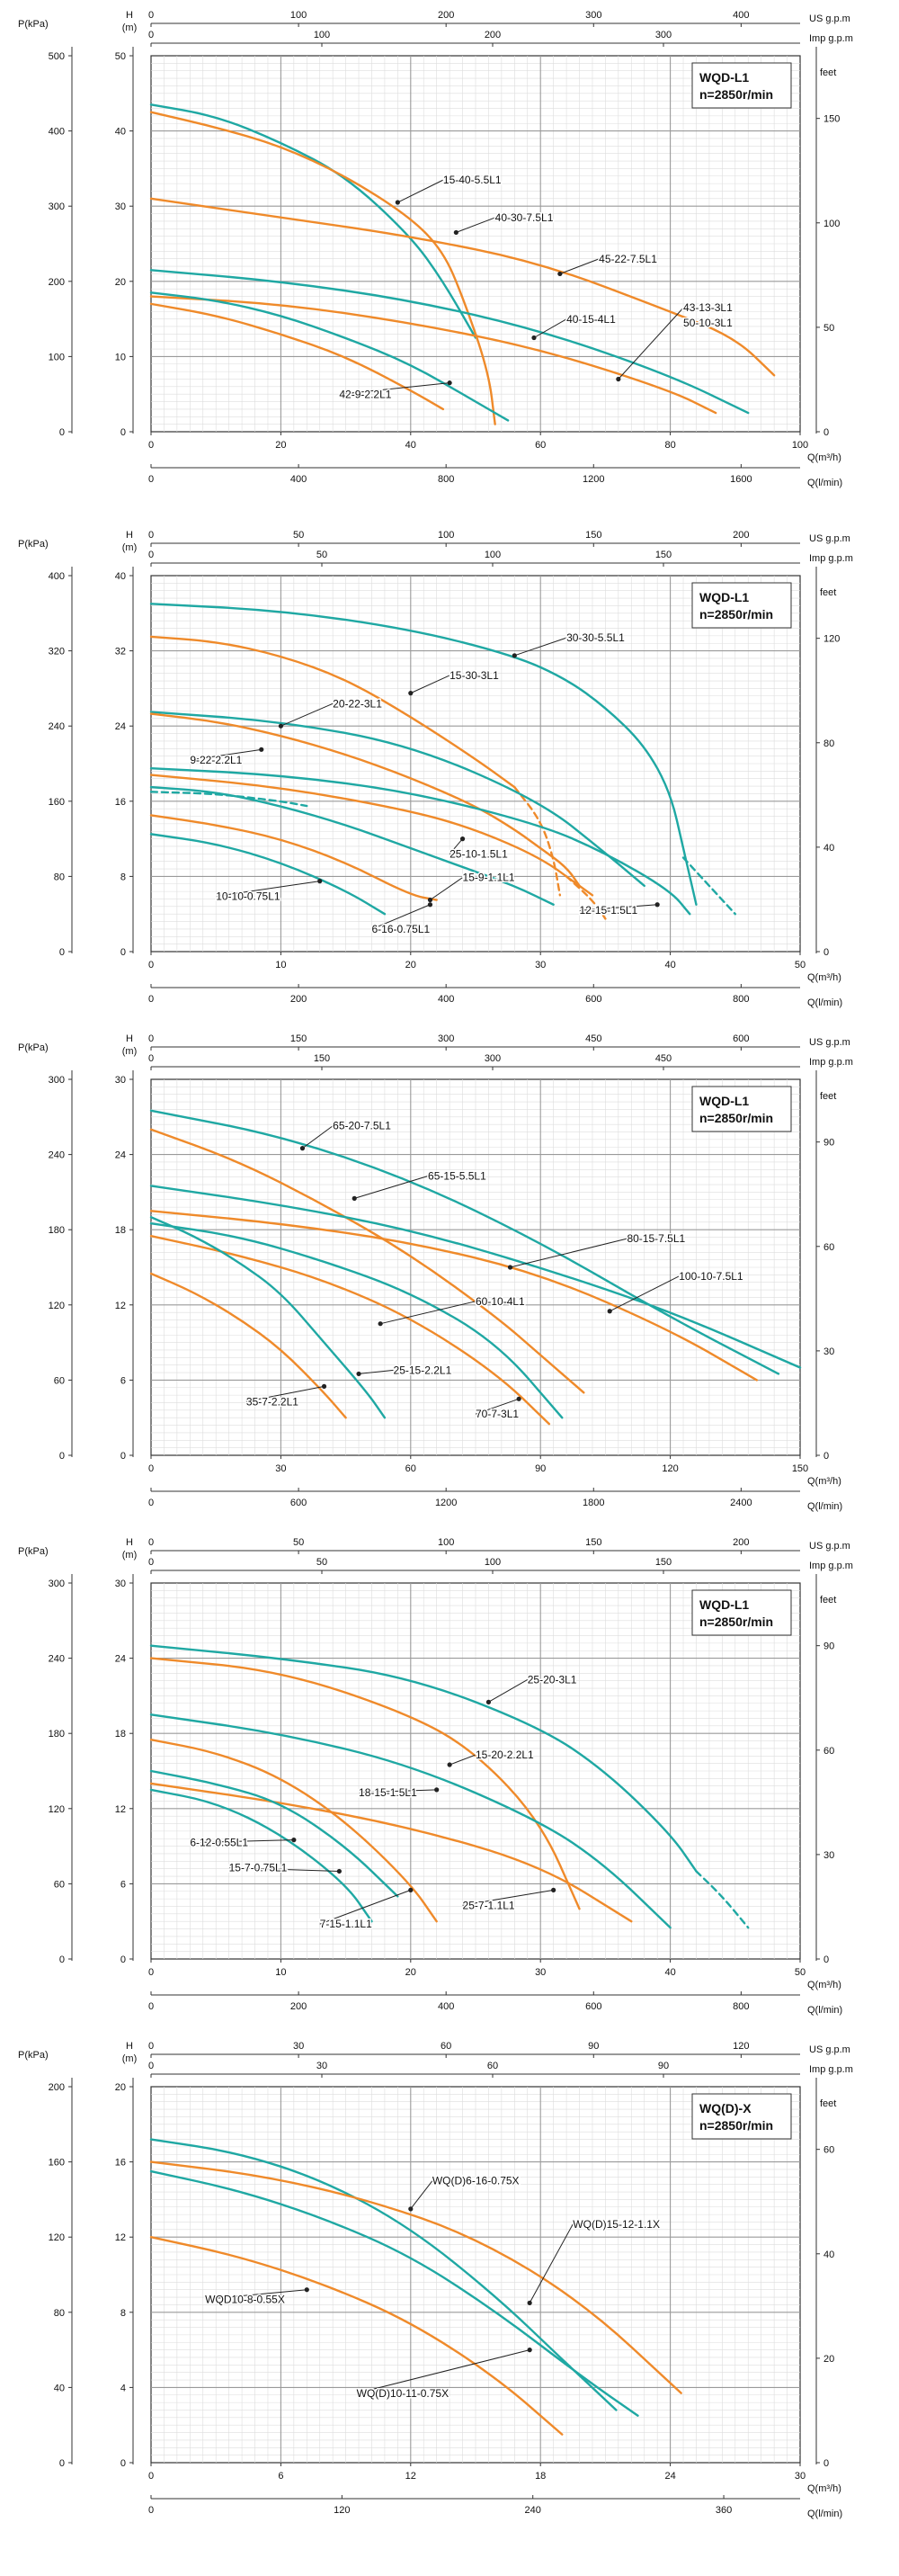 This screenshot has width=899, height=2576. I want to click on x-tick-label: 12, so click(410, 2476).